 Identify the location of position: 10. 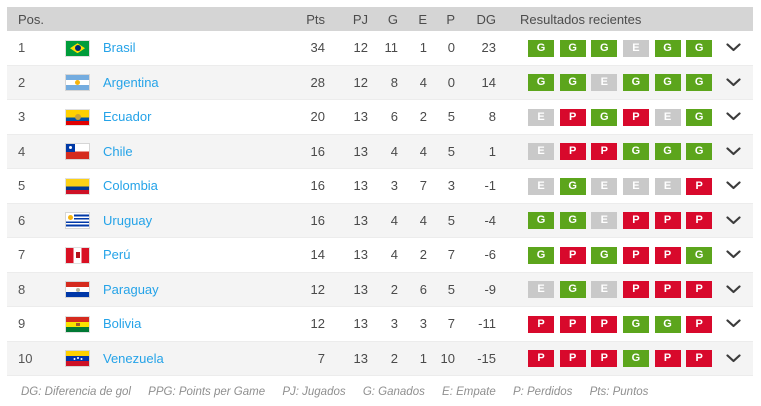
(25, 358).